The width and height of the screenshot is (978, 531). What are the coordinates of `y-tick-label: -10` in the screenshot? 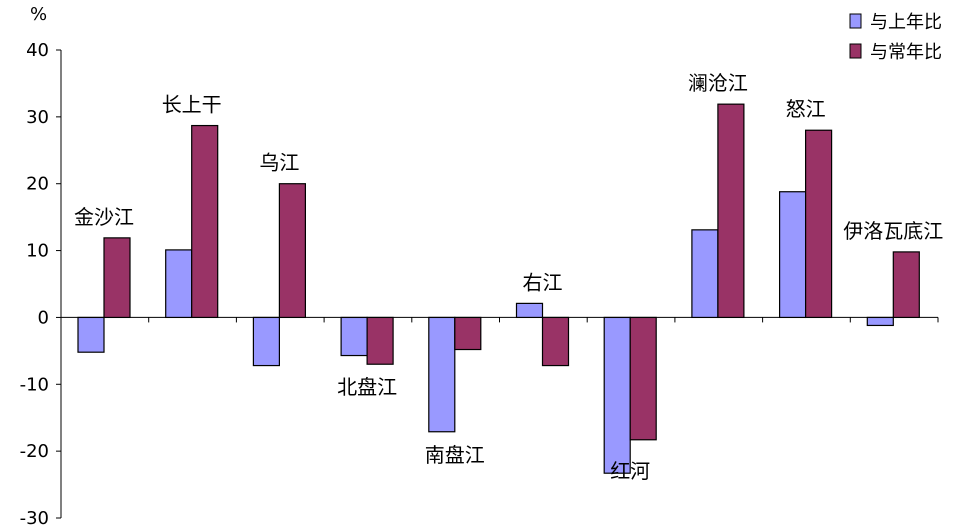 It's located at (34, 384).